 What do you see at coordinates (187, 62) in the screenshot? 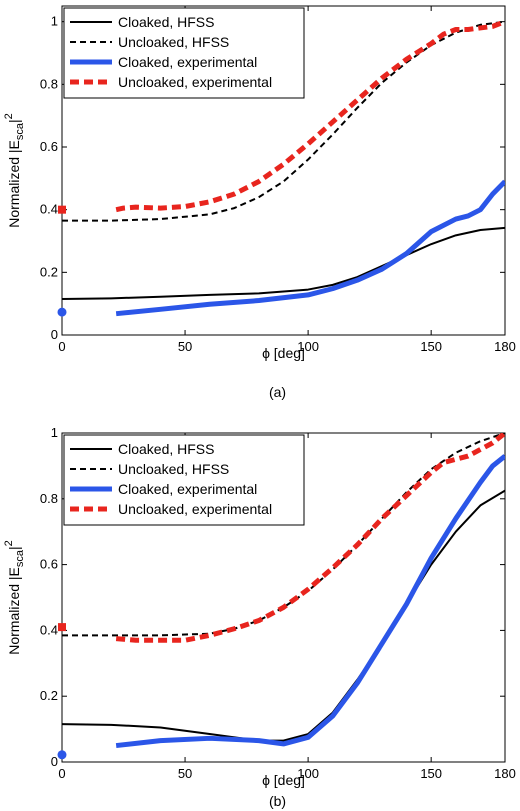
I see `chart-1-legend-label-3: Cloaked, experimental` at bounding box center [187, 62].